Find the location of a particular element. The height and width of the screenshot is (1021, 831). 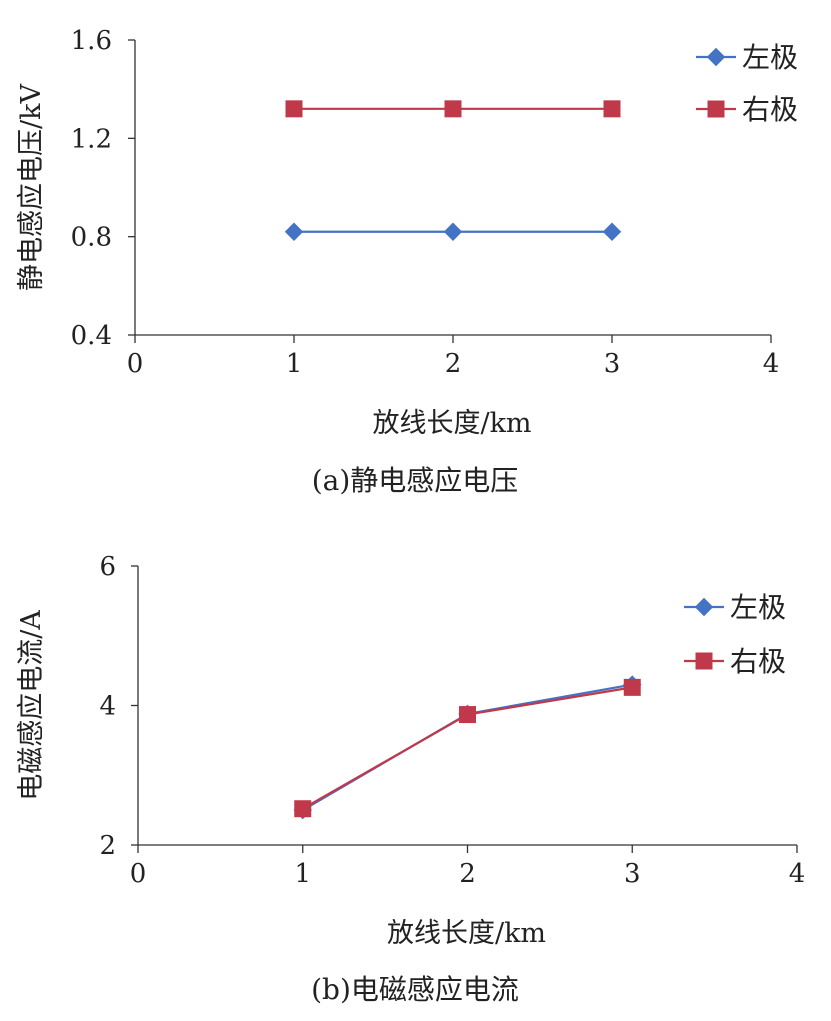

chart-caption: (a)静电感应电压 is located at coordinates (415, 480).